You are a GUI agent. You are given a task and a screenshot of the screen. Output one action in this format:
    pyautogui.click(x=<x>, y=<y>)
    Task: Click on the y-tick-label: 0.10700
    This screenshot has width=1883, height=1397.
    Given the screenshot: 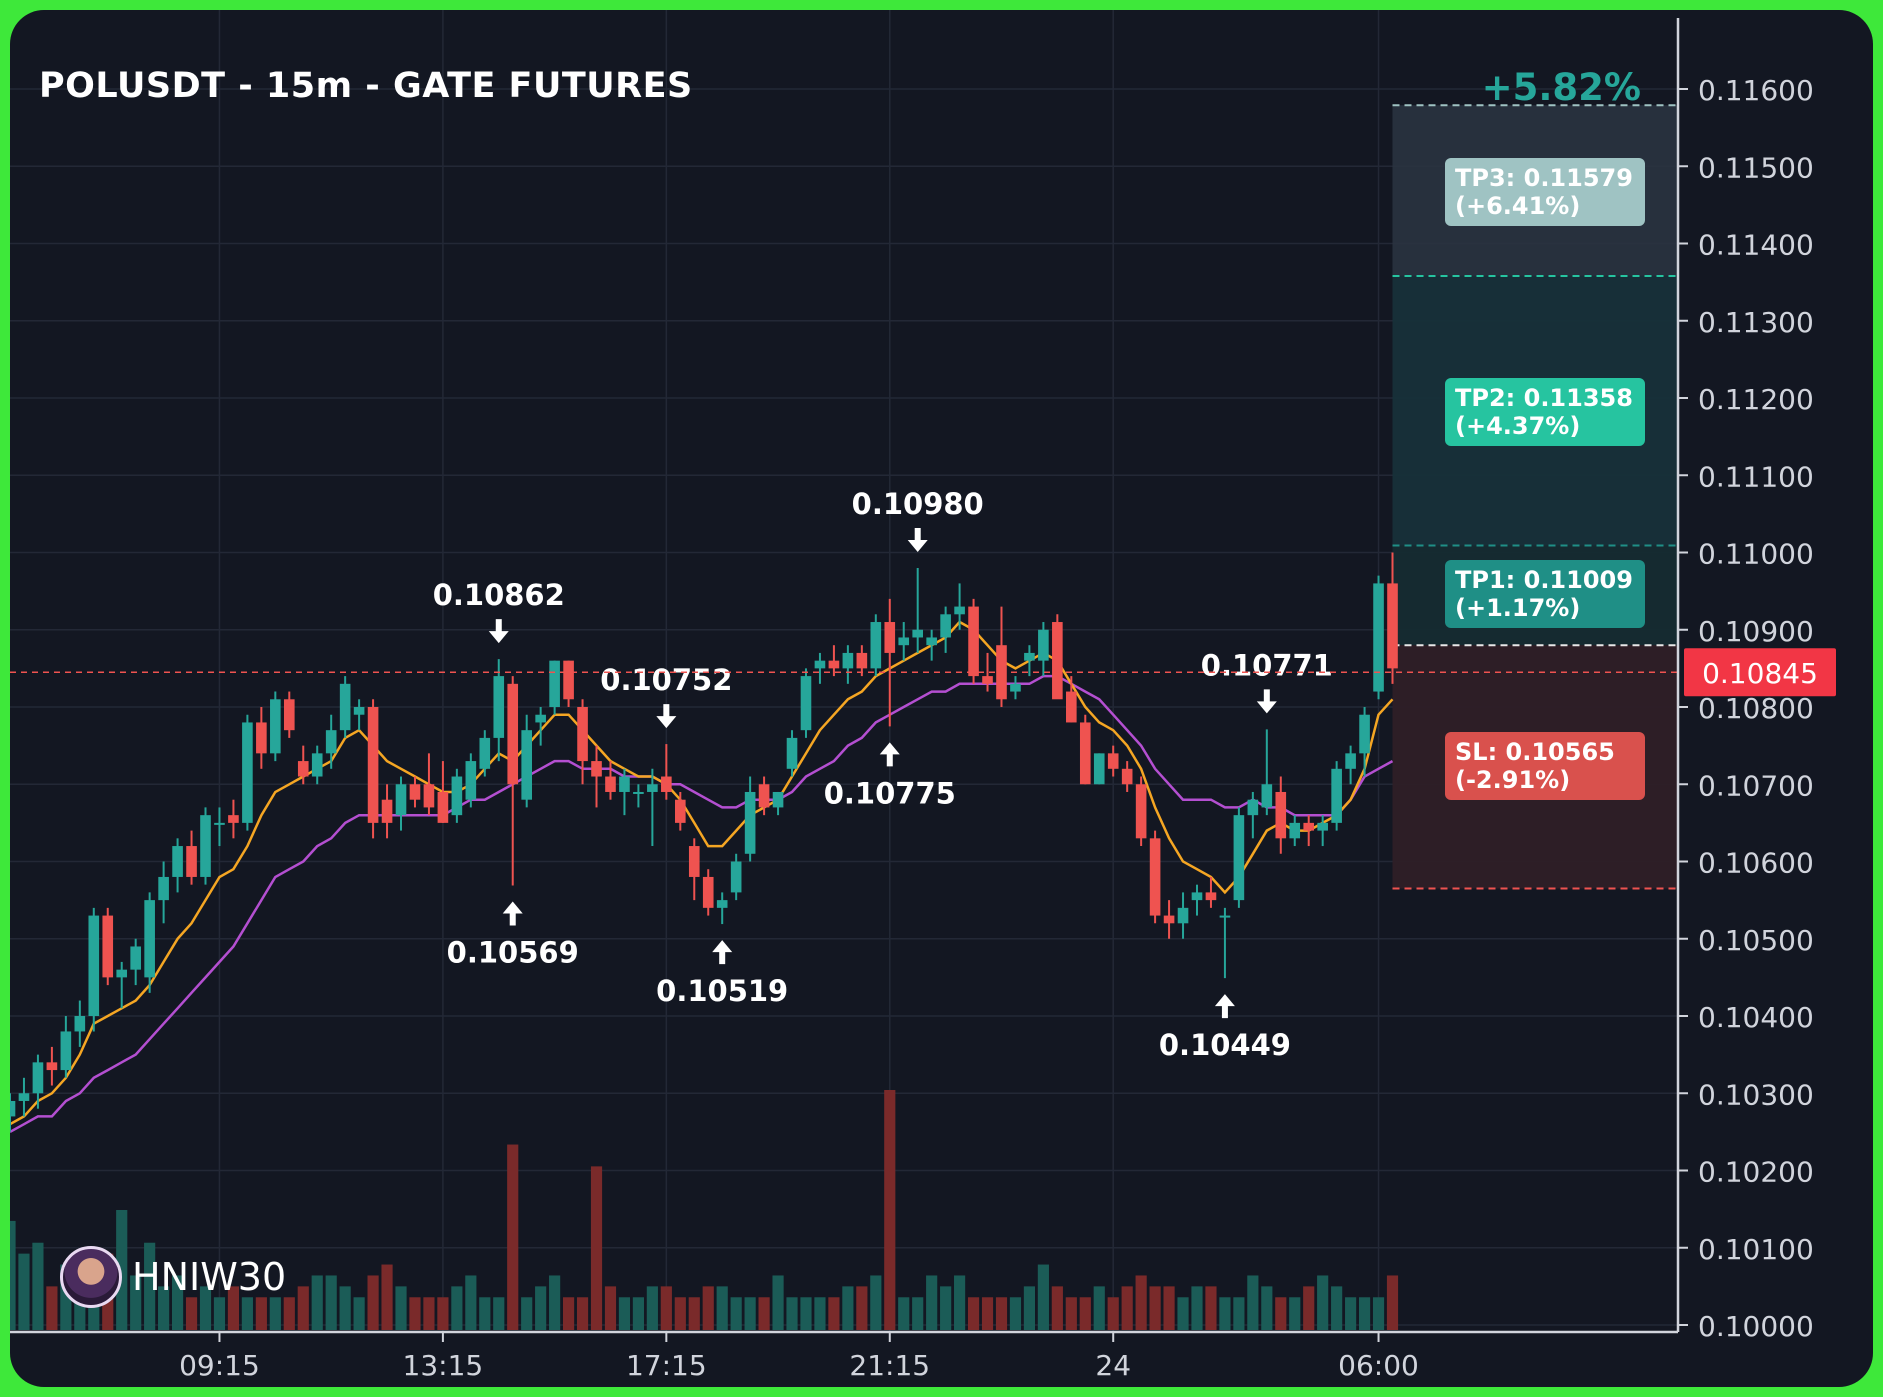 What is the action you would take?
    pyautogui.click(x=1756, y=785)
    